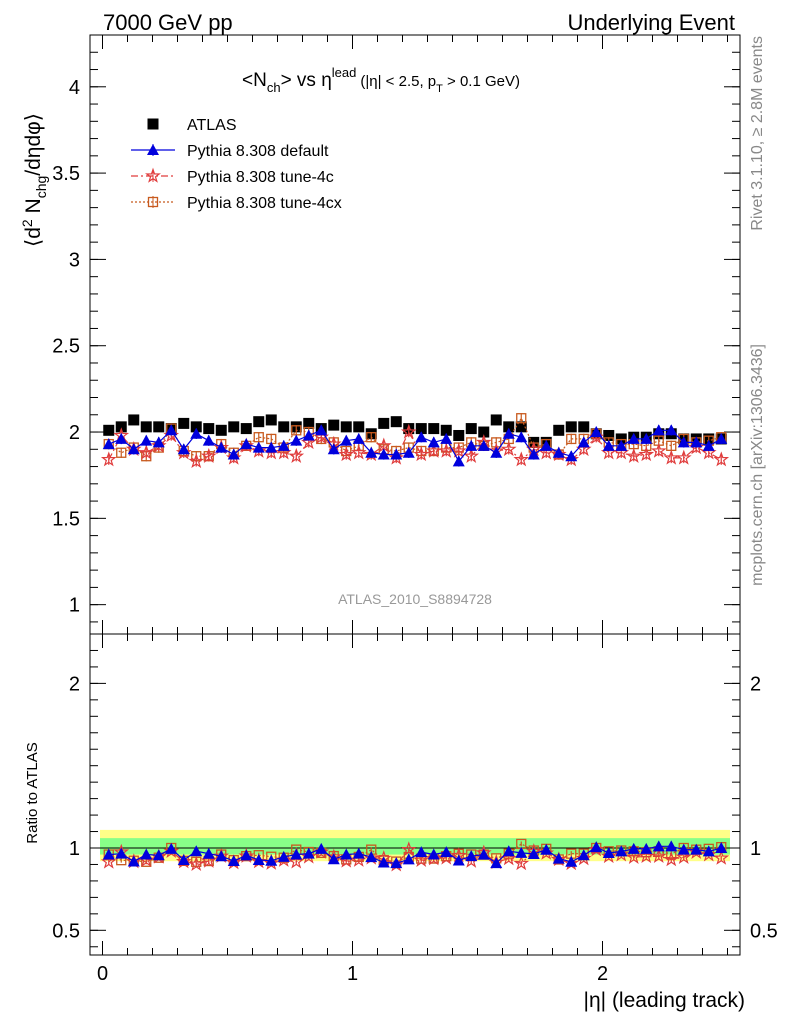 The width and height of the screenshot is (786, 1024). Describe the element at coordinates (74, 433) in the screenshot. I see `y-tick-label: 2` at that location.